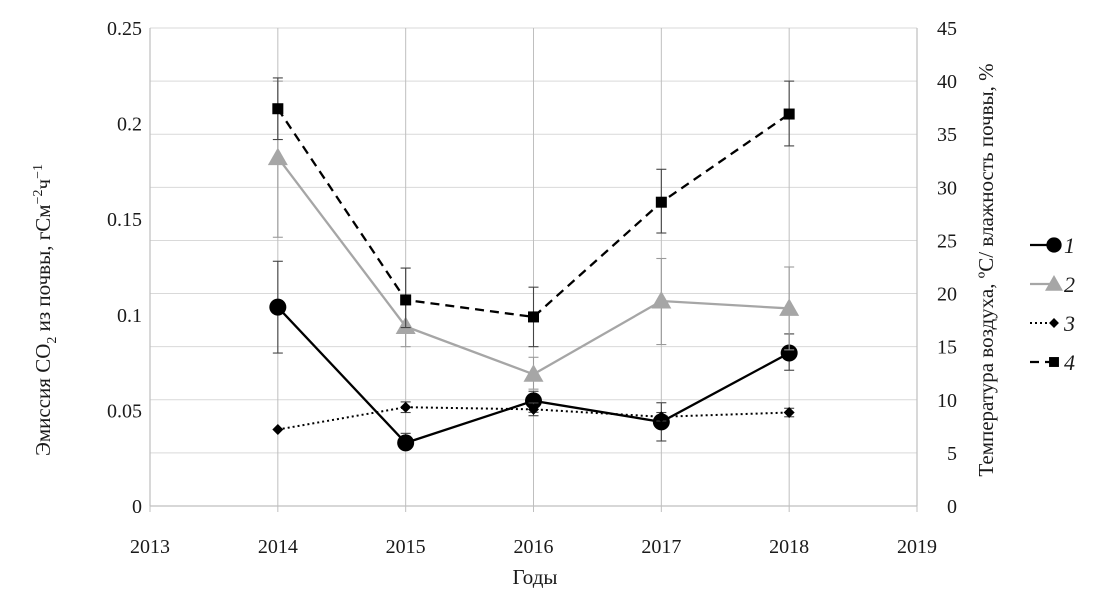 The height and width of the screenshot is (600, 1096). I want to click on y-right-tick-label-8: 40, so click(947, 82).